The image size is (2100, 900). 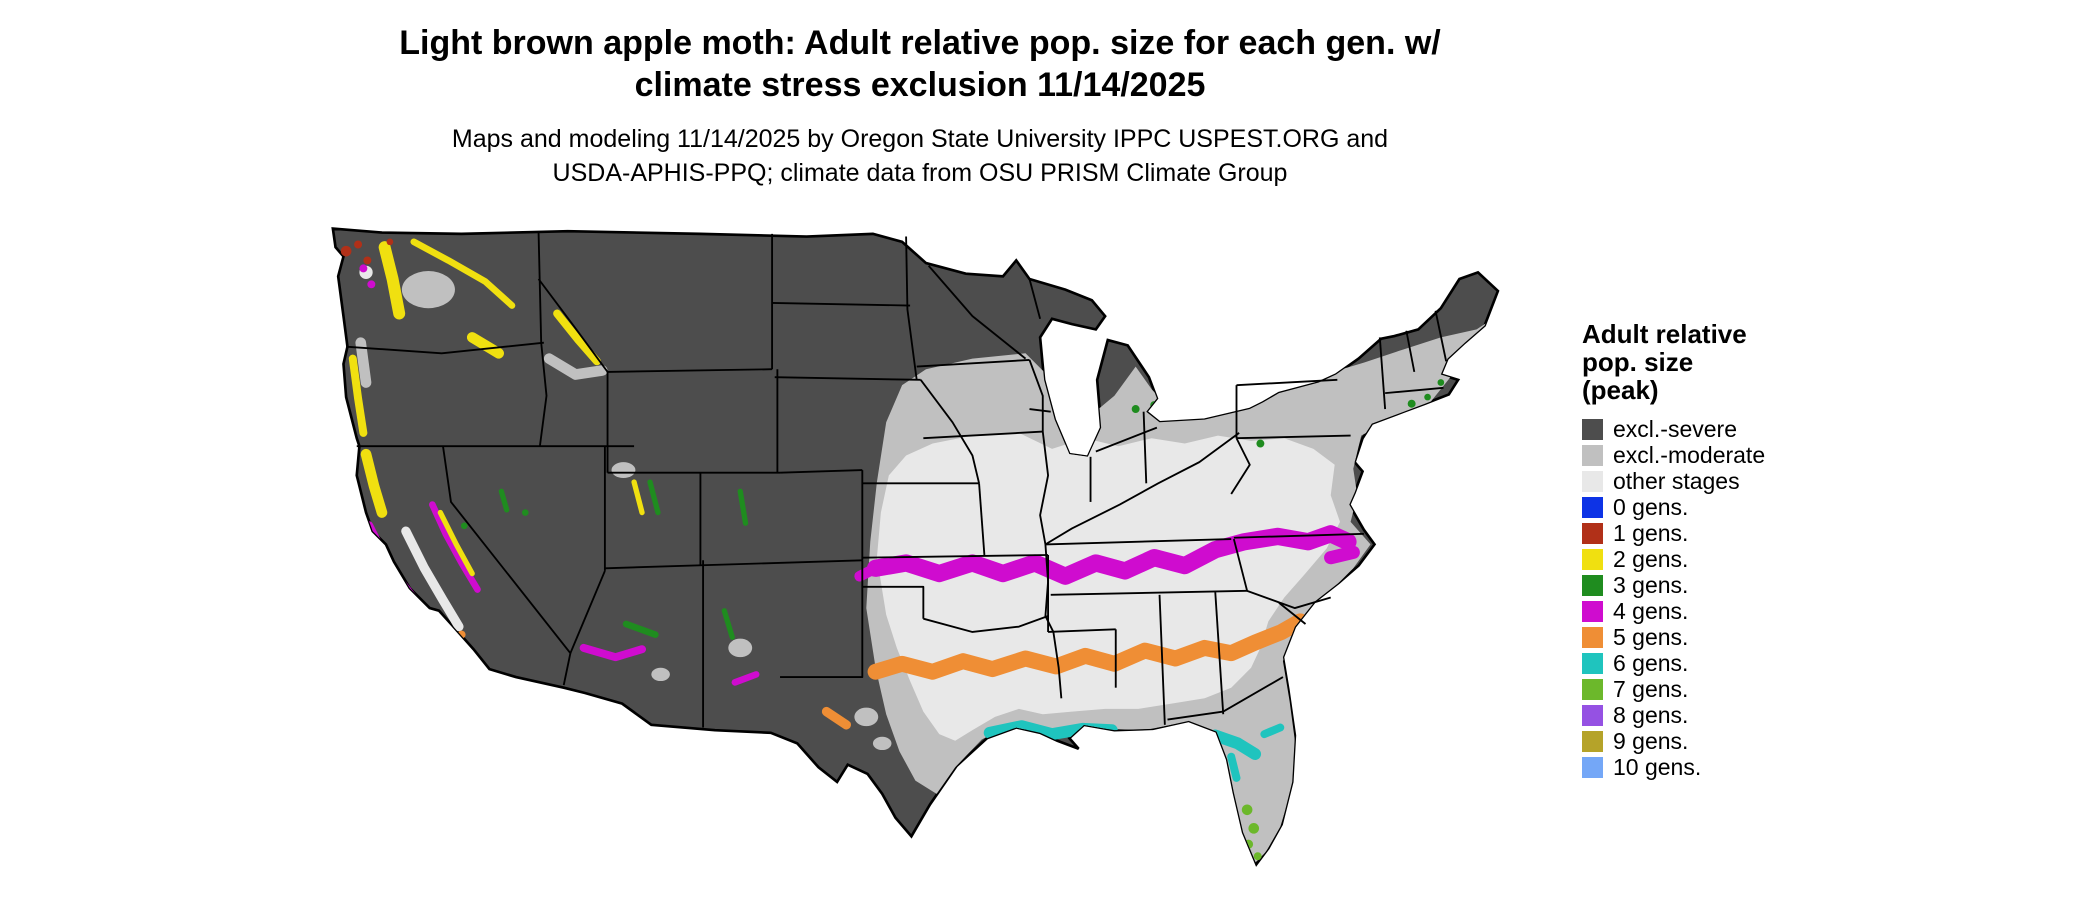 What do you see at coordinates (1732, 741) in the screenshot?
I see `legend-item: 9 gens.` at bounding box center [1732, 741].